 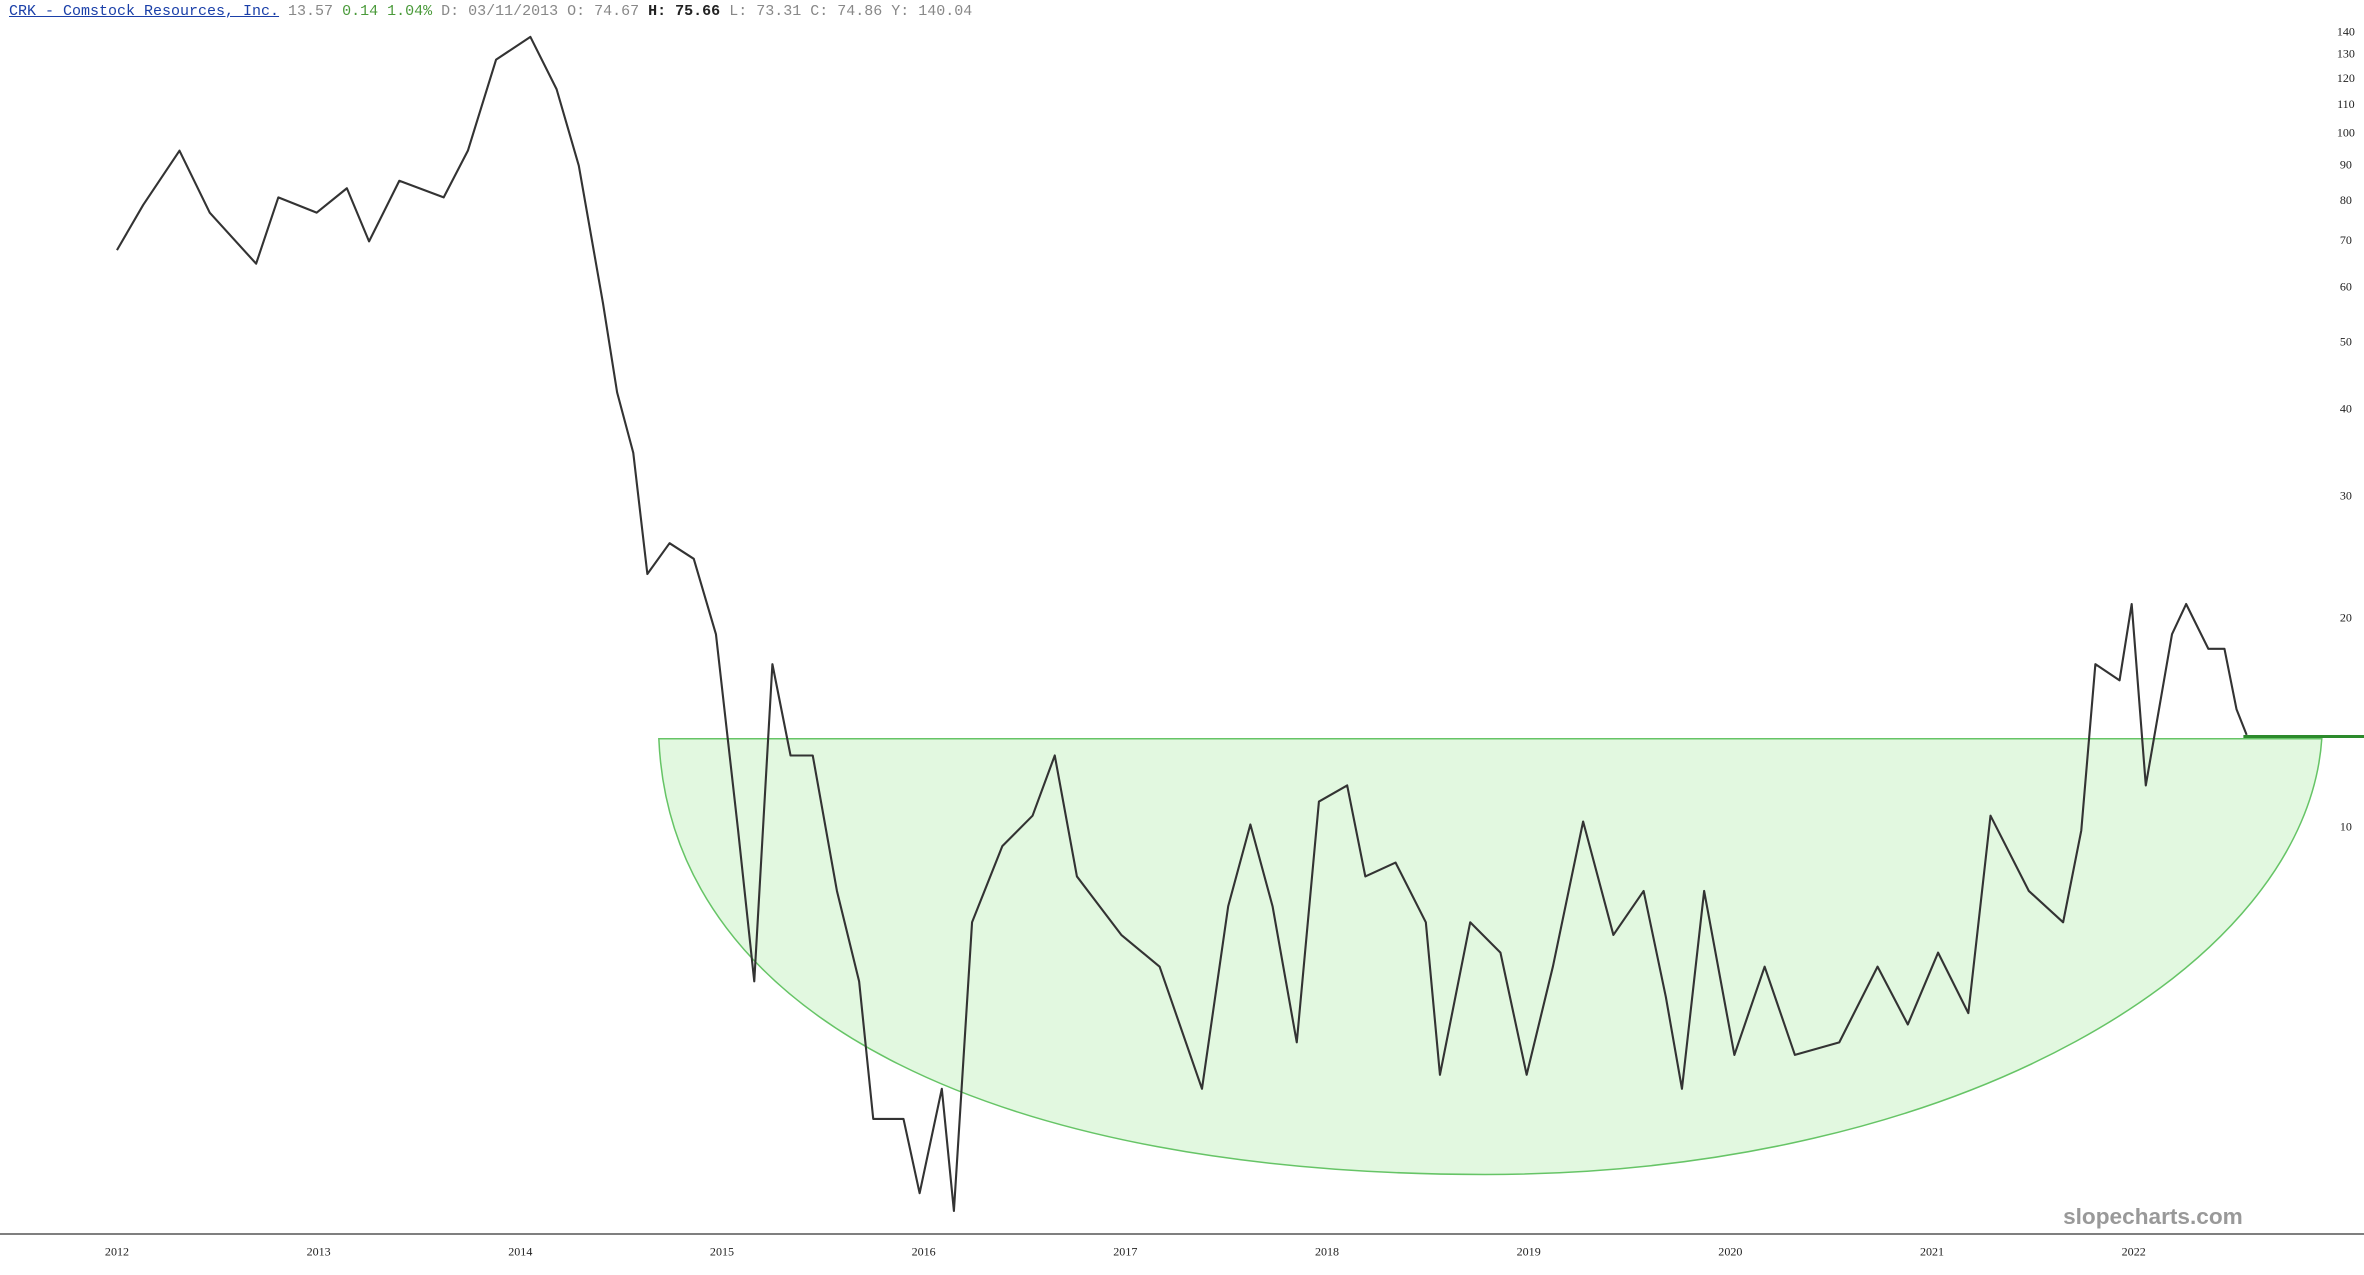 I want to click on watermark: slopecharts.com, so click(x=2153, y=1216).